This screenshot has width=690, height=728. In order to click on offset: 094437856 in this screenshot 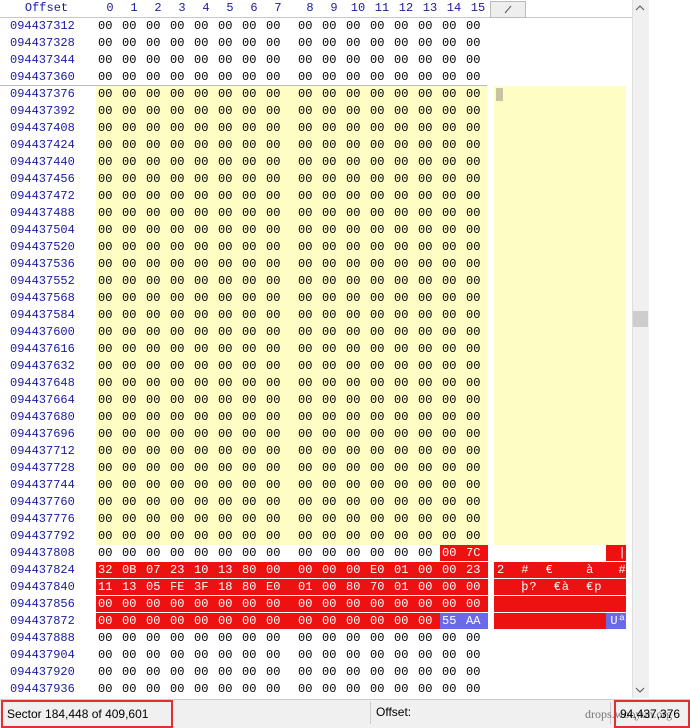, I will do `click(42, 604)`.